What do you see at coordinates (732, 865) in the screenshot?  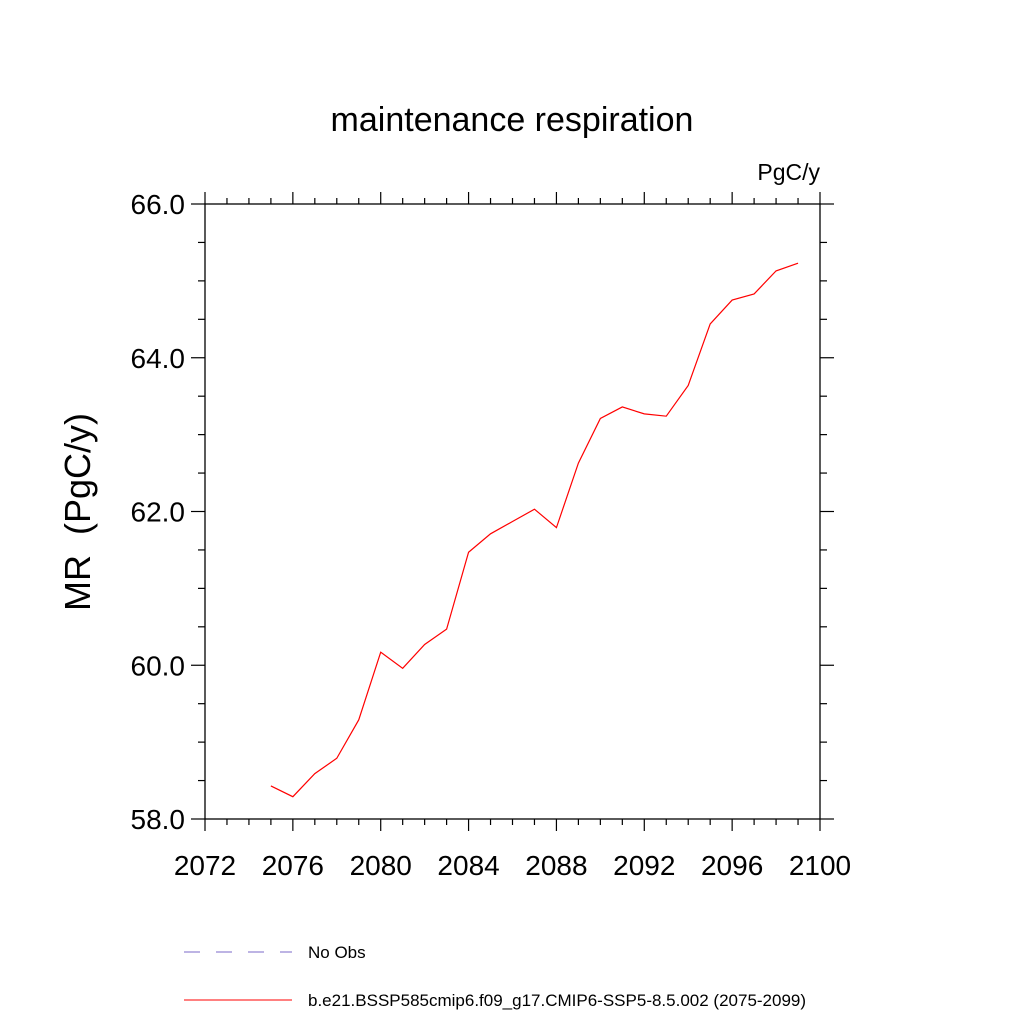 I see `x-tick-label: 2096` at bounding box center [732, 865].